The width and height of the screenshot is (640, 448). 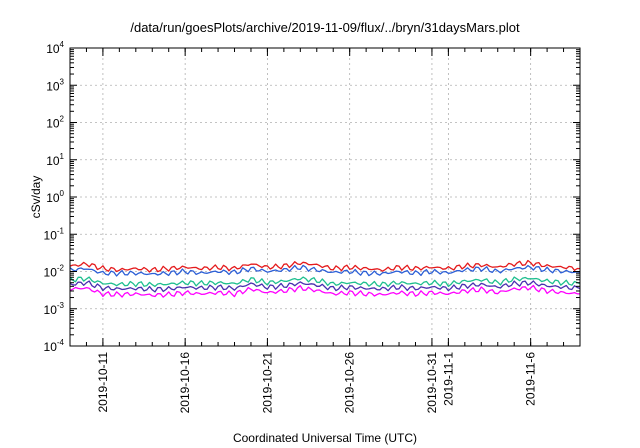 What do you see at coordinates (55, 48) in the screenshot?
I see `y-tick-label: 10⁴` at bounding box center [55, 48].